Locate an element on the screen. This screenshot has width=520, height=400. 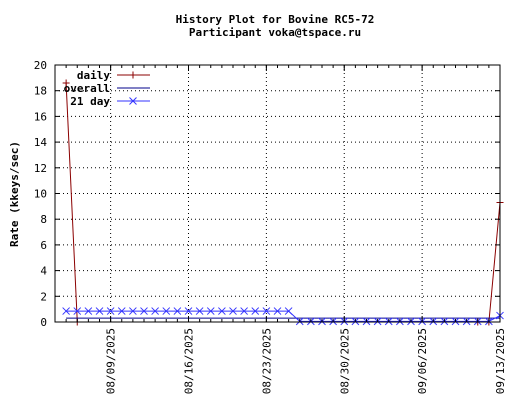
y-tick-label: 10 is located at coordinates (40, 194).